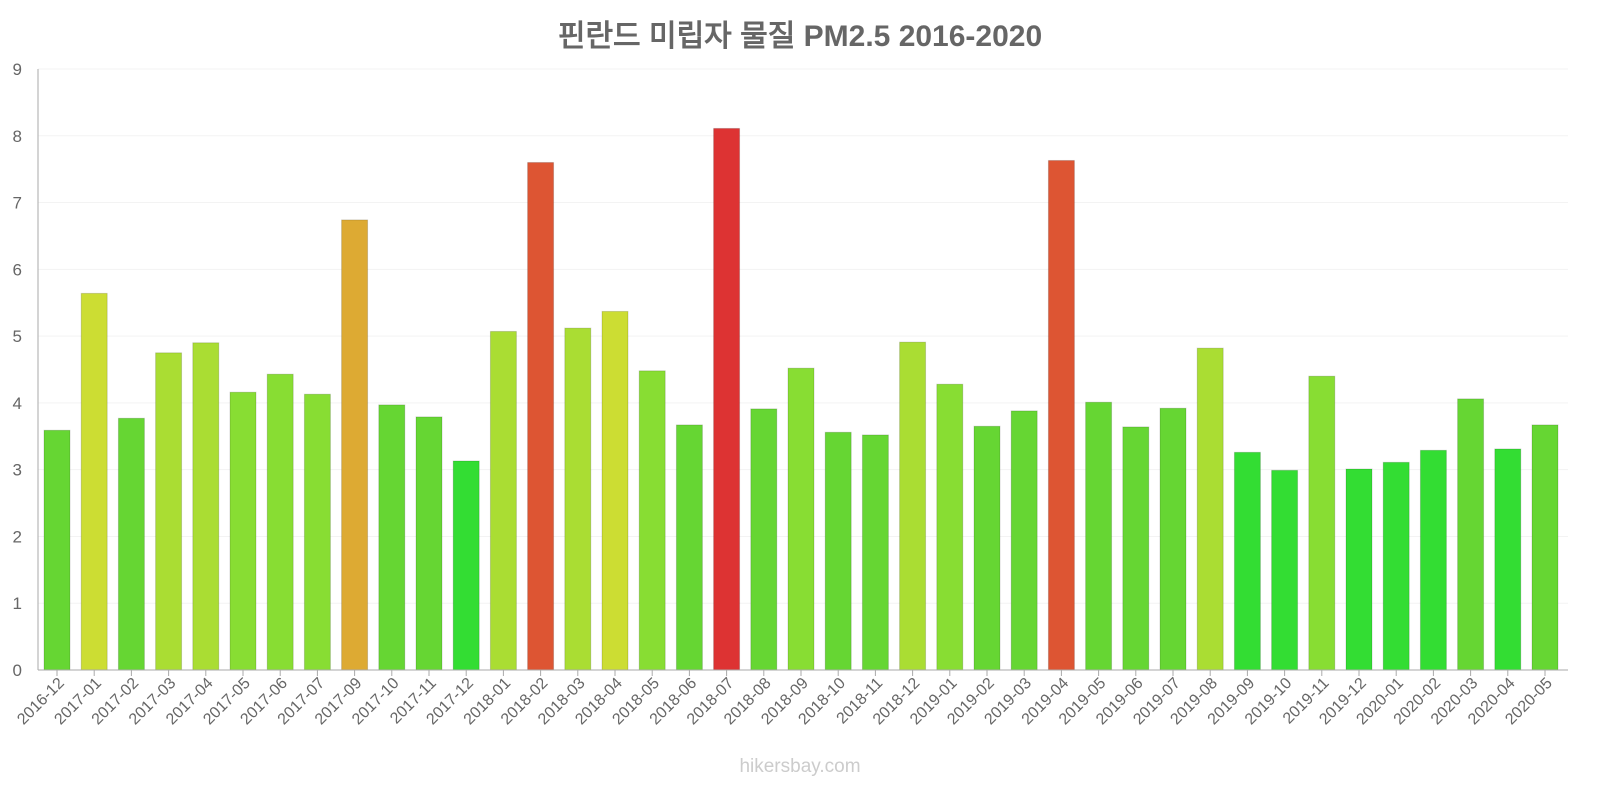 Image resolution: width=1600 pixels, height=800 pixels. What do you see at coordinates (17, 470) in the screenshot?
I see `y-tick-label: 3` at bounding box center [17, 470].